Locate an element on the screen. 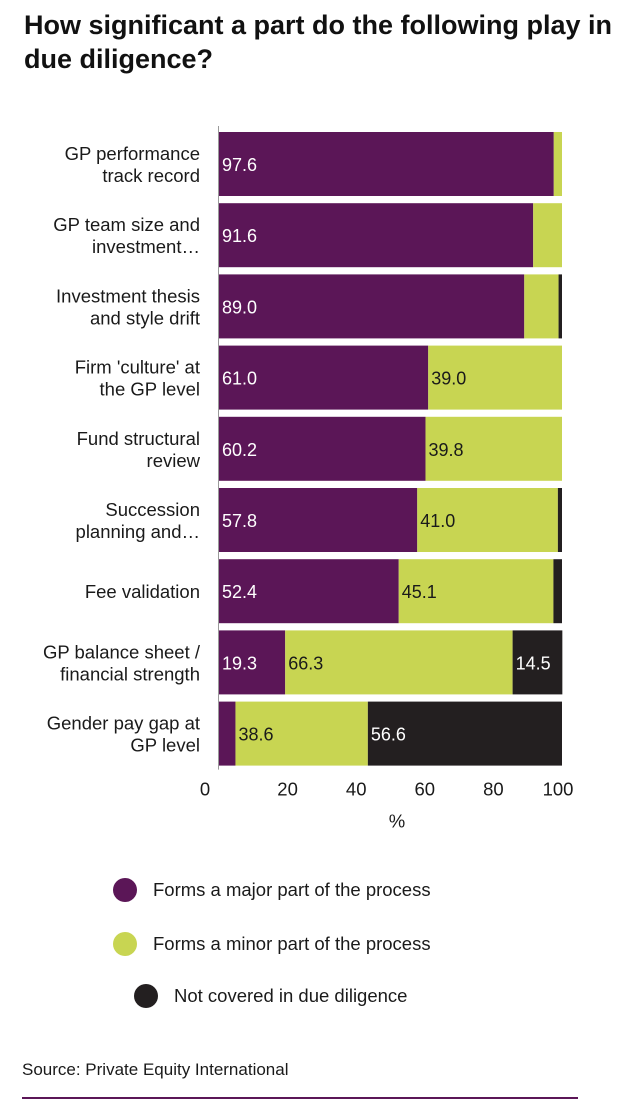  x-tick-label-20: 20 is located at coordinates (287, 789).